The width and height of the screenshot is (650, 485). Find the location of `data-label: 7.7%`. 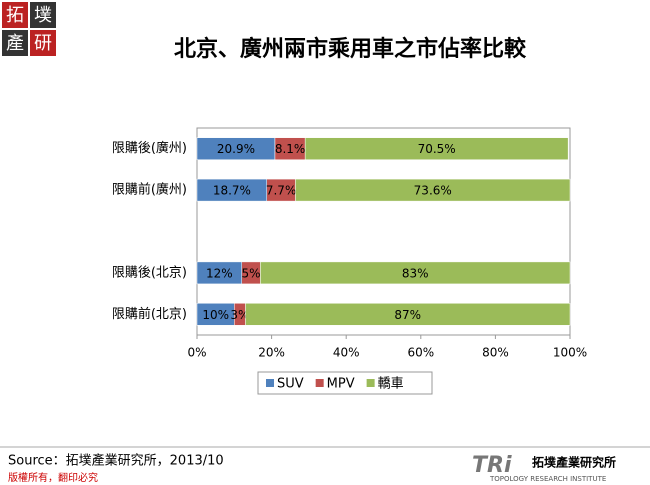

data-label: 7.7% is located at coordinates (281, 191).